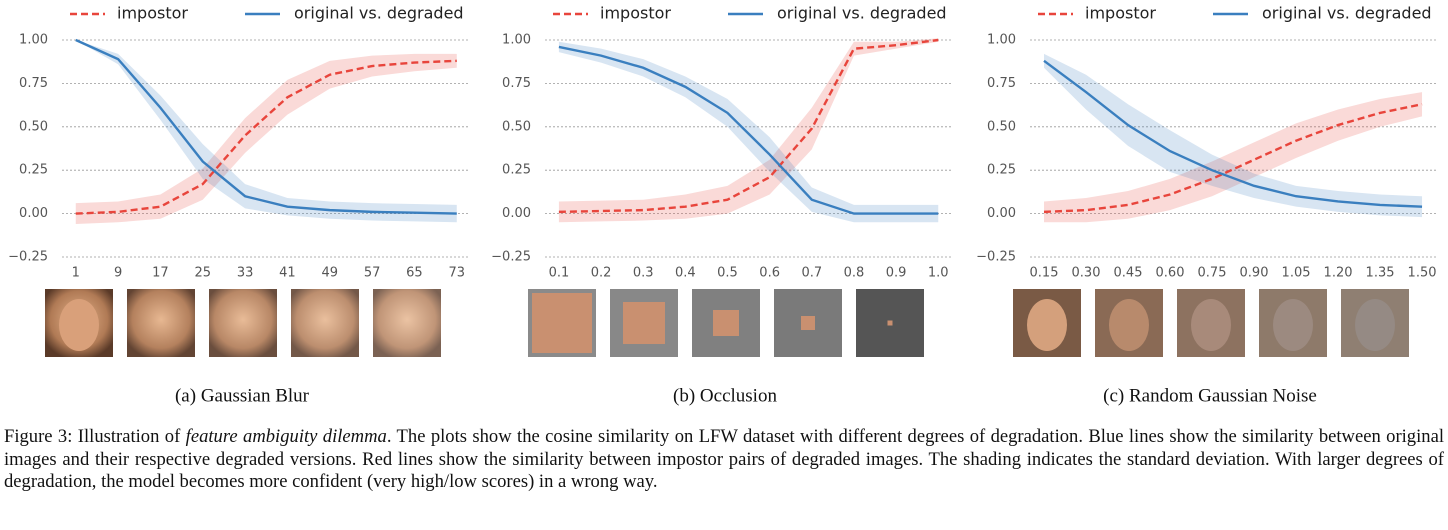 The image size is (1448, 530). Describe the element at coordinates (769, 273) in the screenshot. I see `x-tick-label: 0.6` at that location.